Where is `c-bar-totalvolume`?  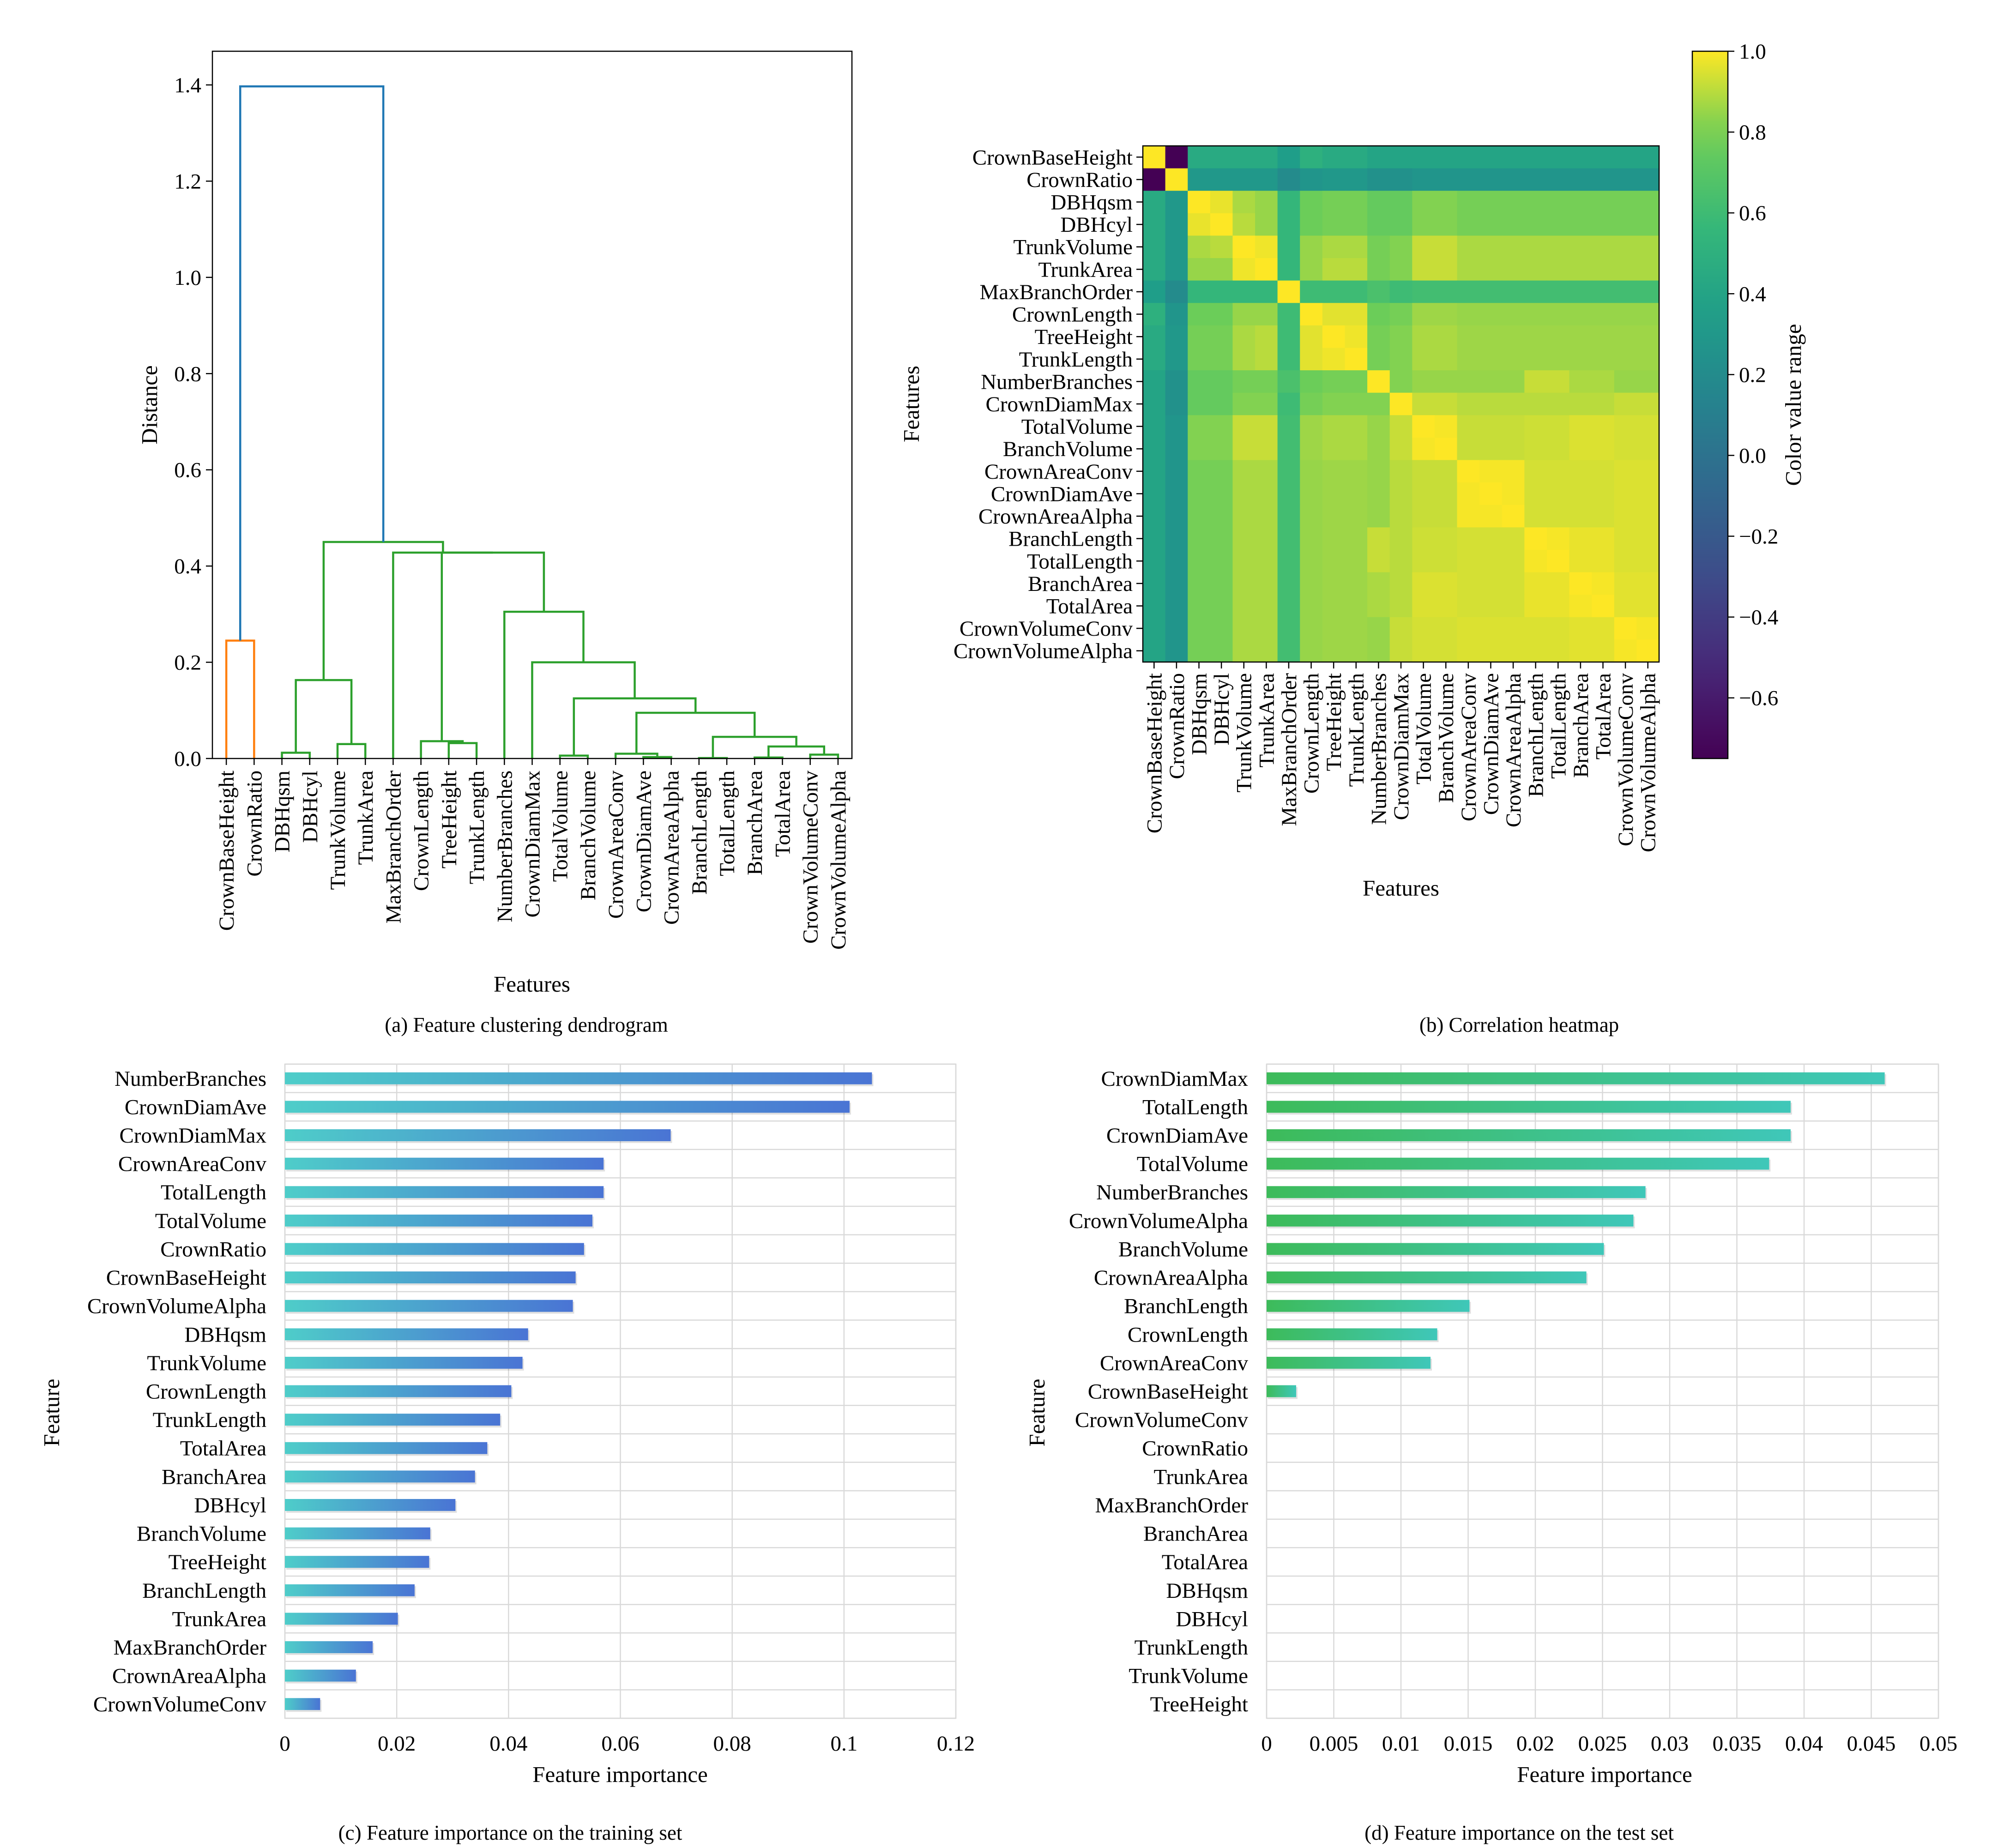
c-bar-totalvolume is located at coordinates (438, 1220).